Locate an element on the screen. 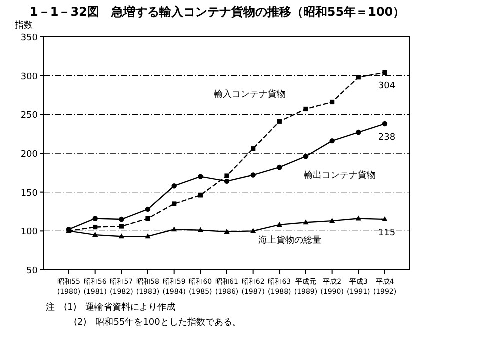  annotation: (2) 昭和55年を100とした指数である。 is located at coordinates (158, 323).